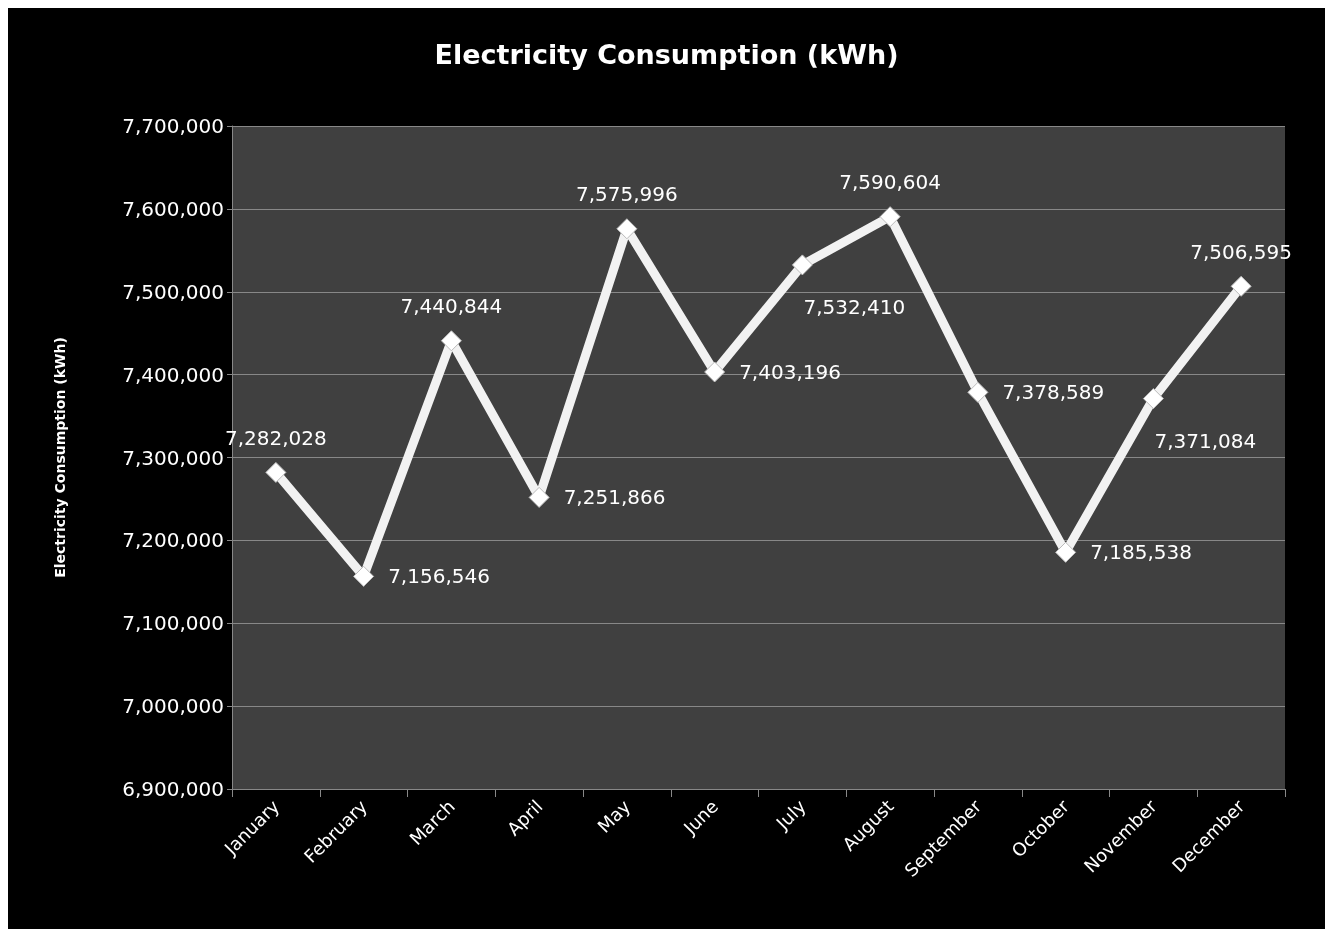  Describe the element at coordinates (1241, 251) in the screenshot. I see `data-label: 7,506,595` at that location.